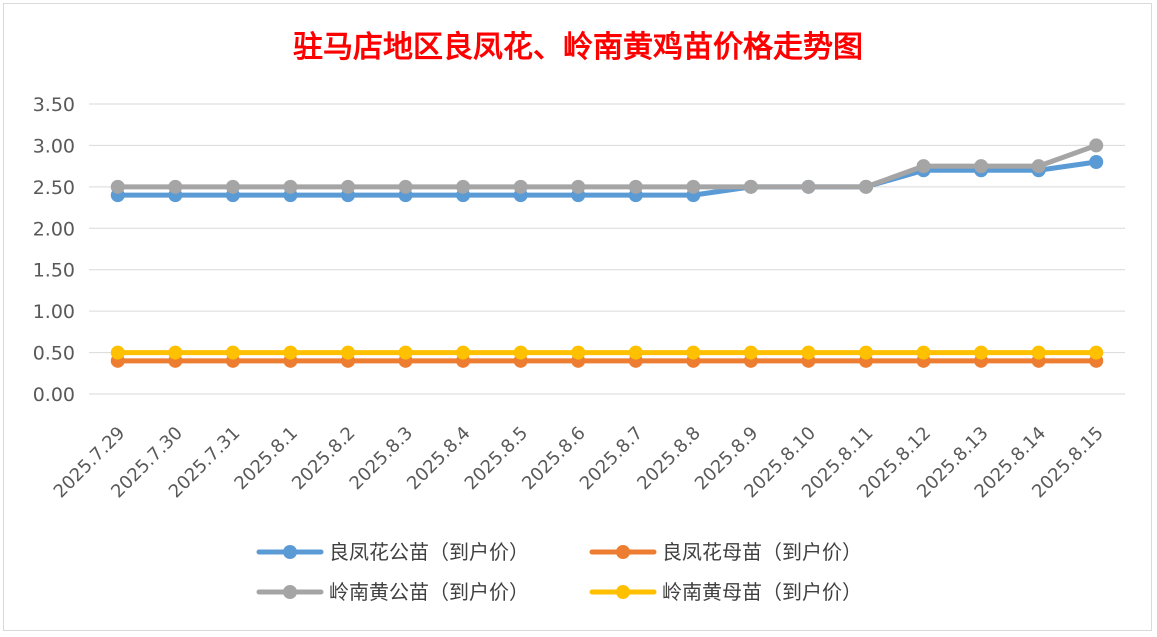 Image resolution: width=1157 pixels, height=637 pixels. Describe the element at coordinates (559, 572) in the screenshot. I see `legend: 良凤花公苗（到户价） 良凤花母苗（到户价） 岭南黄公苗（到户价） 岭南黄母苗（到户价）` at that location.